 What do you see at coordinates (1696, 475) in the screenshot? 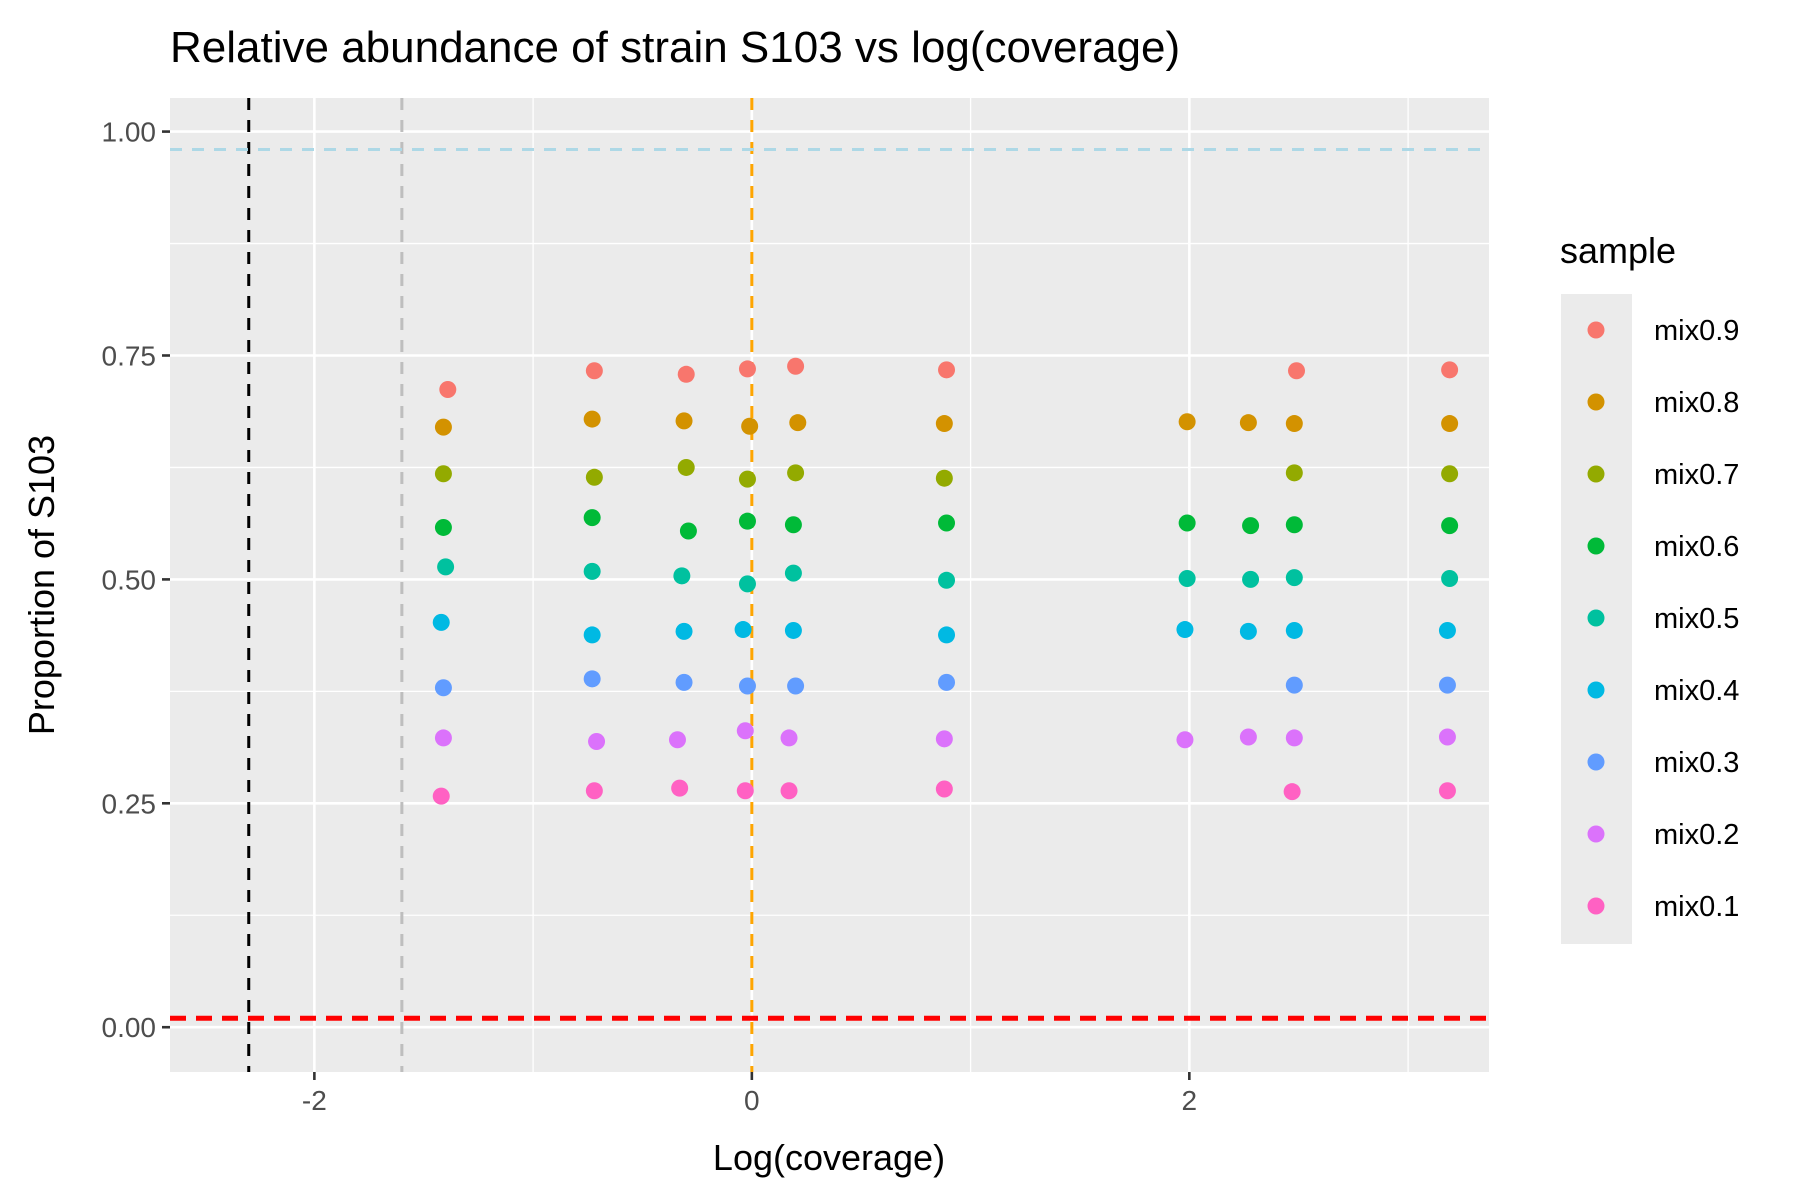
I see `legend-label-mix0.7: mix0.7` at bounding box center [1696, 475].